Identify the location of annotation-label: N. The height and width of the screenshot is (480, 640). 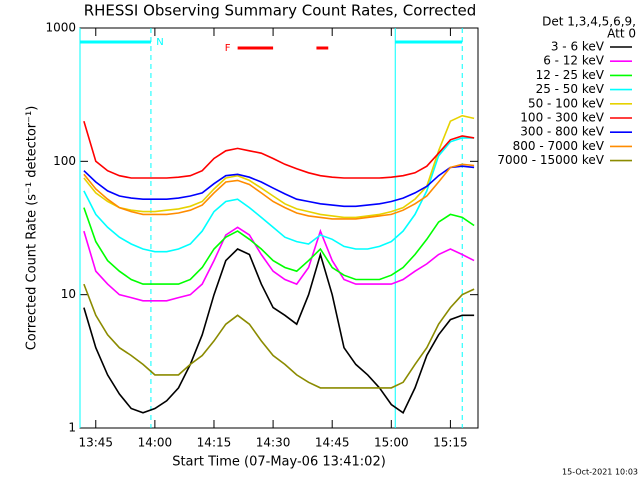
(159, 42).